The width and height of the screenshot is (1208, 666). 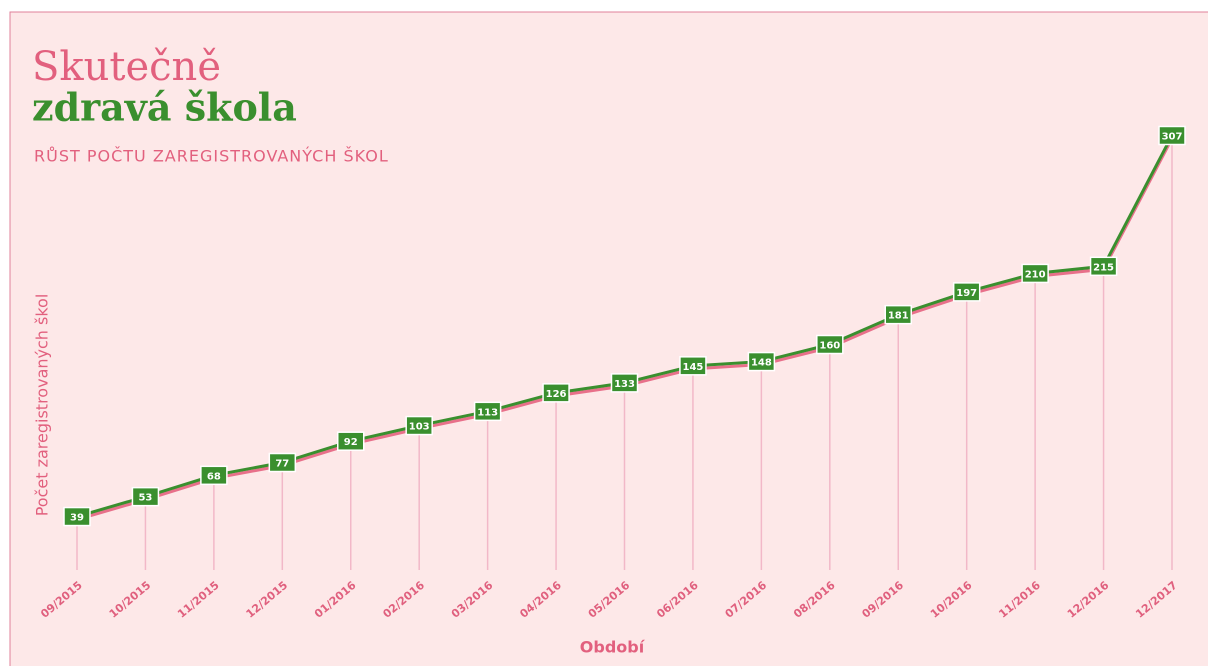 I want to click on value-label: 181, so click(x=898, y=316).